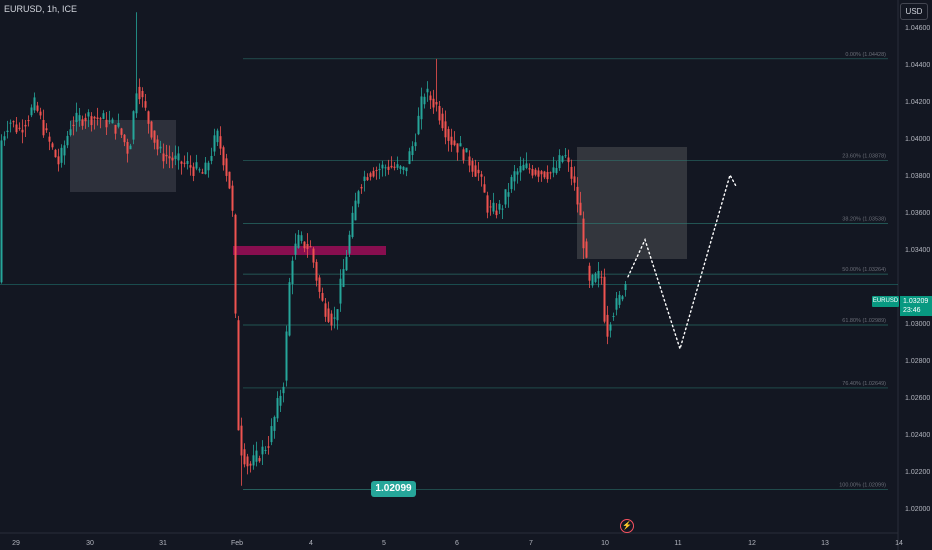 The height and width of the screenshot is (550, 932). Describe the element at coordinates (917, 102) in the screenshot. I see `y-tick-label: 1.04200` at that location.